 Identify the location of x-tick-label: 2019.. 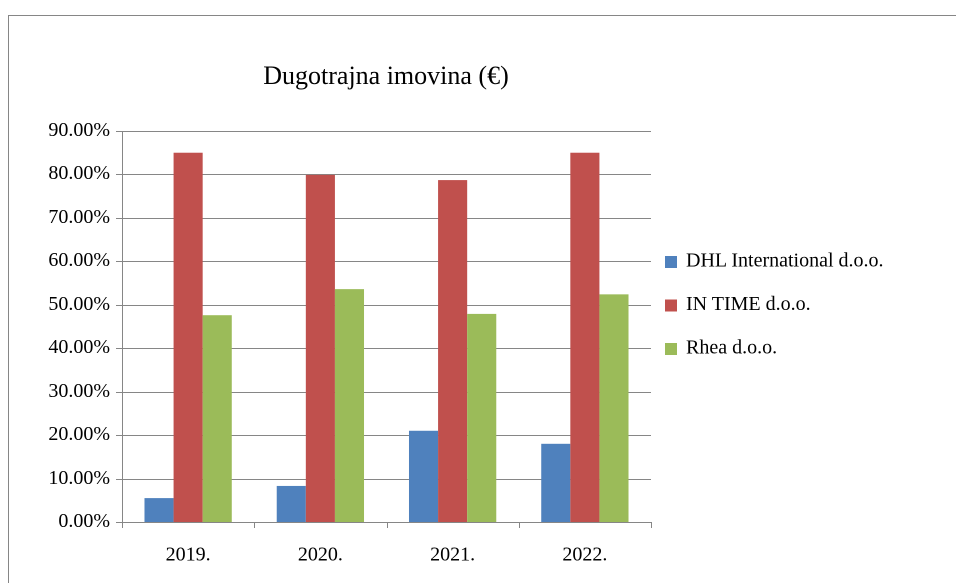
(188, 555).